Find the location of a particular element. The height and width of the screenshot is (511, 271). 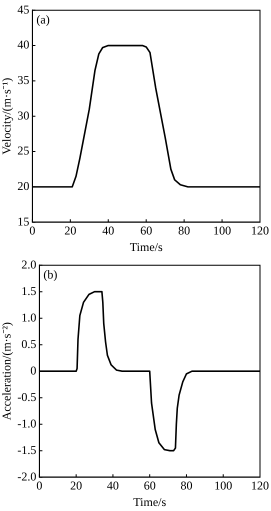

annotation: (a) is located at coordinates (43, 19).